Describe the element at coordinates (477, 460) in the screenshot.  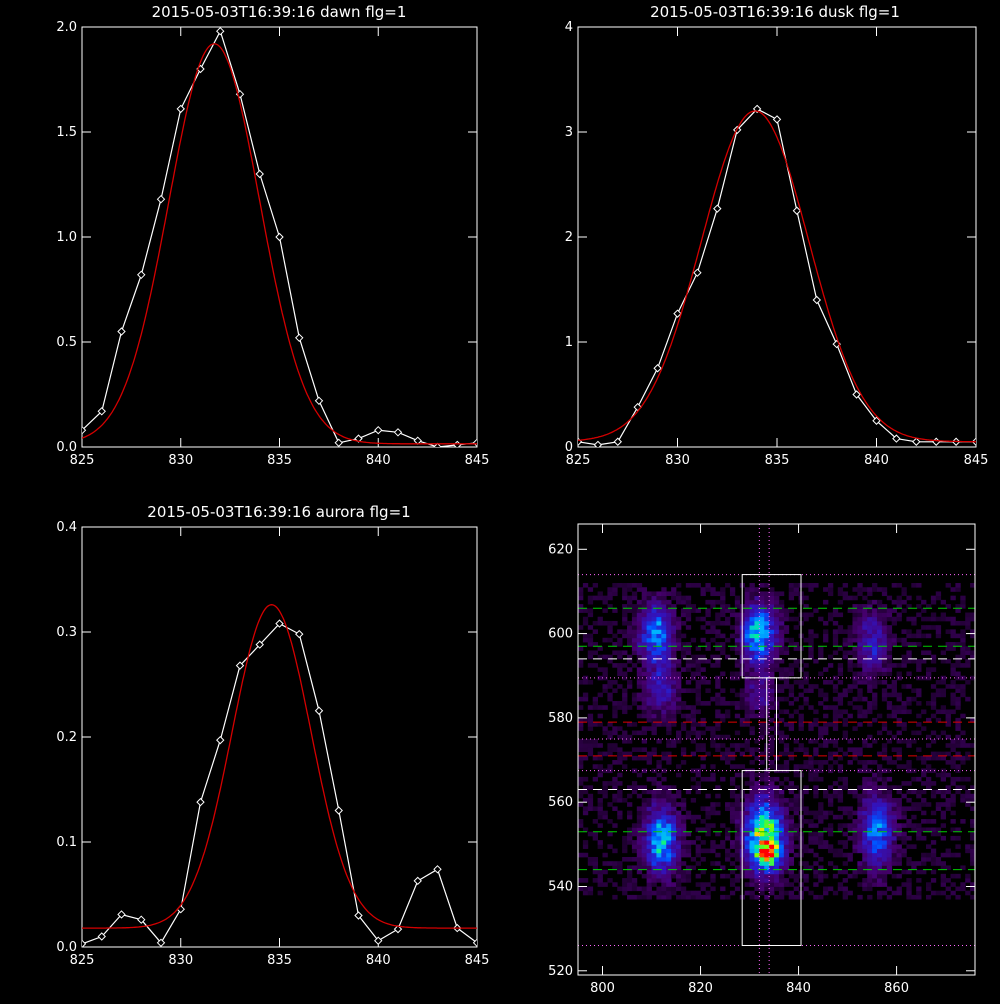
I see `x-tick-label: 845` at that location.